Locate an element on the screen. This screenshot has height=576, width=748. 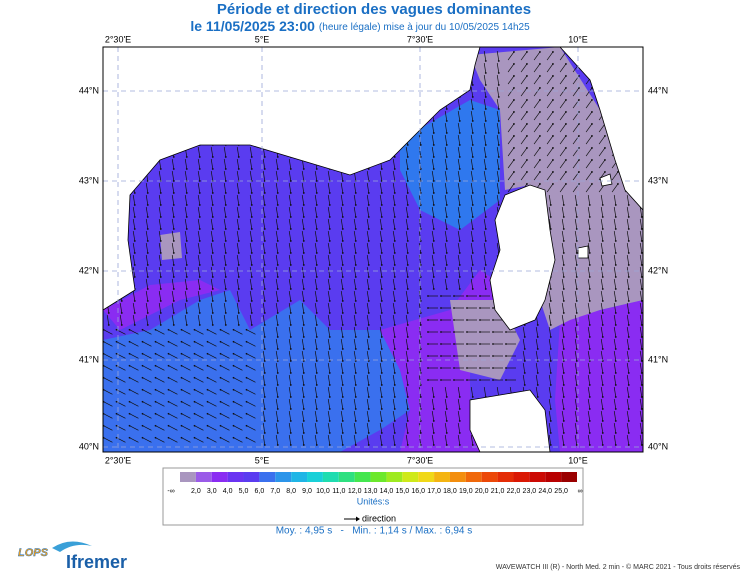
legend-label: 23,0 is located at coordinates (530, 491).